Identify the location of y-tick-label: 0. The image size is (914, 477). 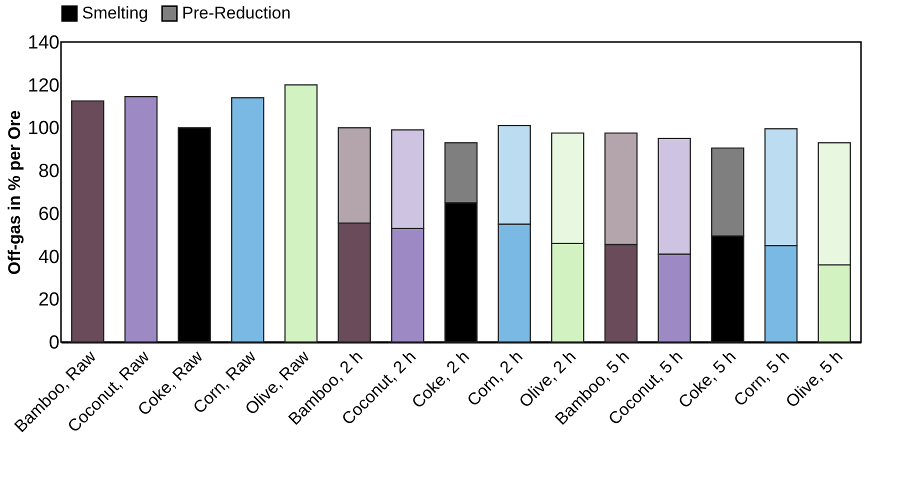
(54, 343).